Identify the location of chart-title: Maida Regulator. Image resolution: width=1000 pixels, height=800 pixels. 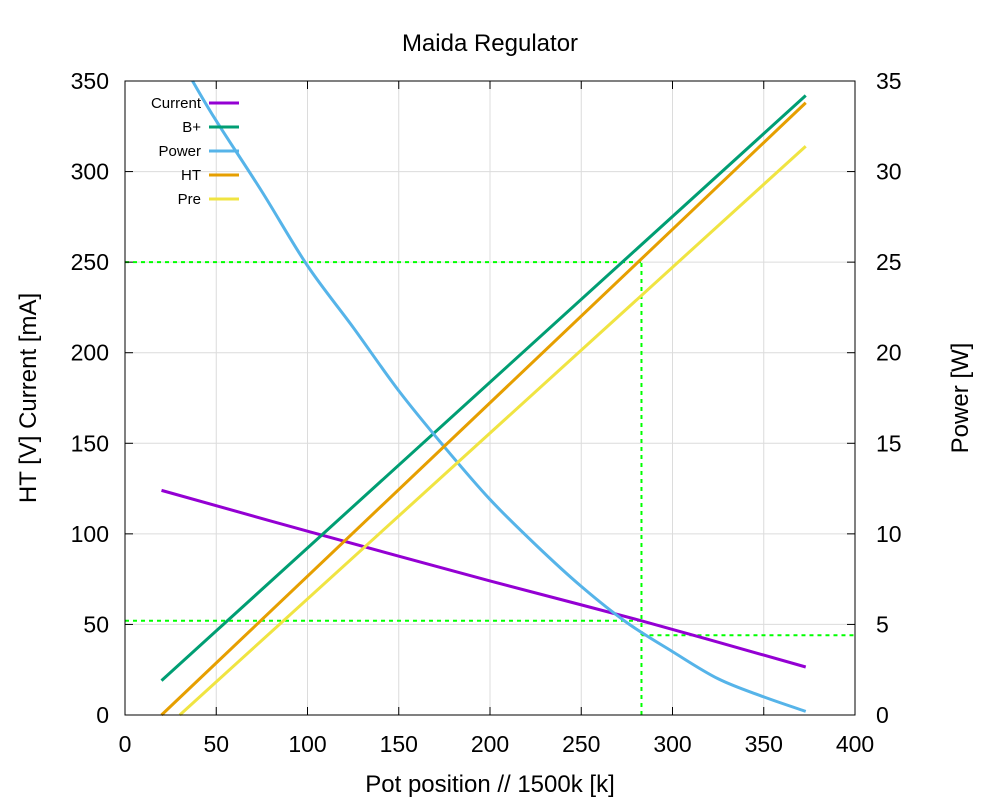
(490, 43).